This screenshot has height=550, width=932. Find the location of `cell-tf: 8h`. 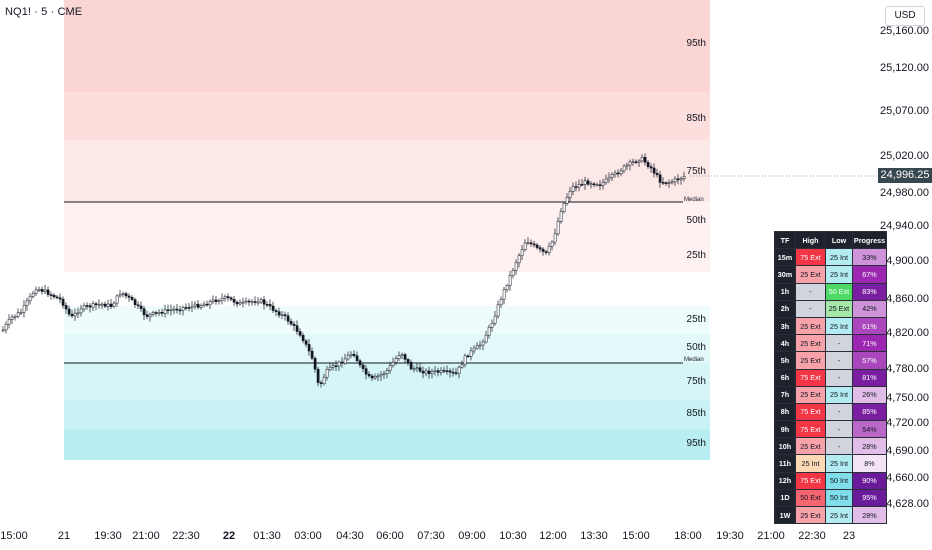

cell-tf: 8h is located at coordinates (785, 412).